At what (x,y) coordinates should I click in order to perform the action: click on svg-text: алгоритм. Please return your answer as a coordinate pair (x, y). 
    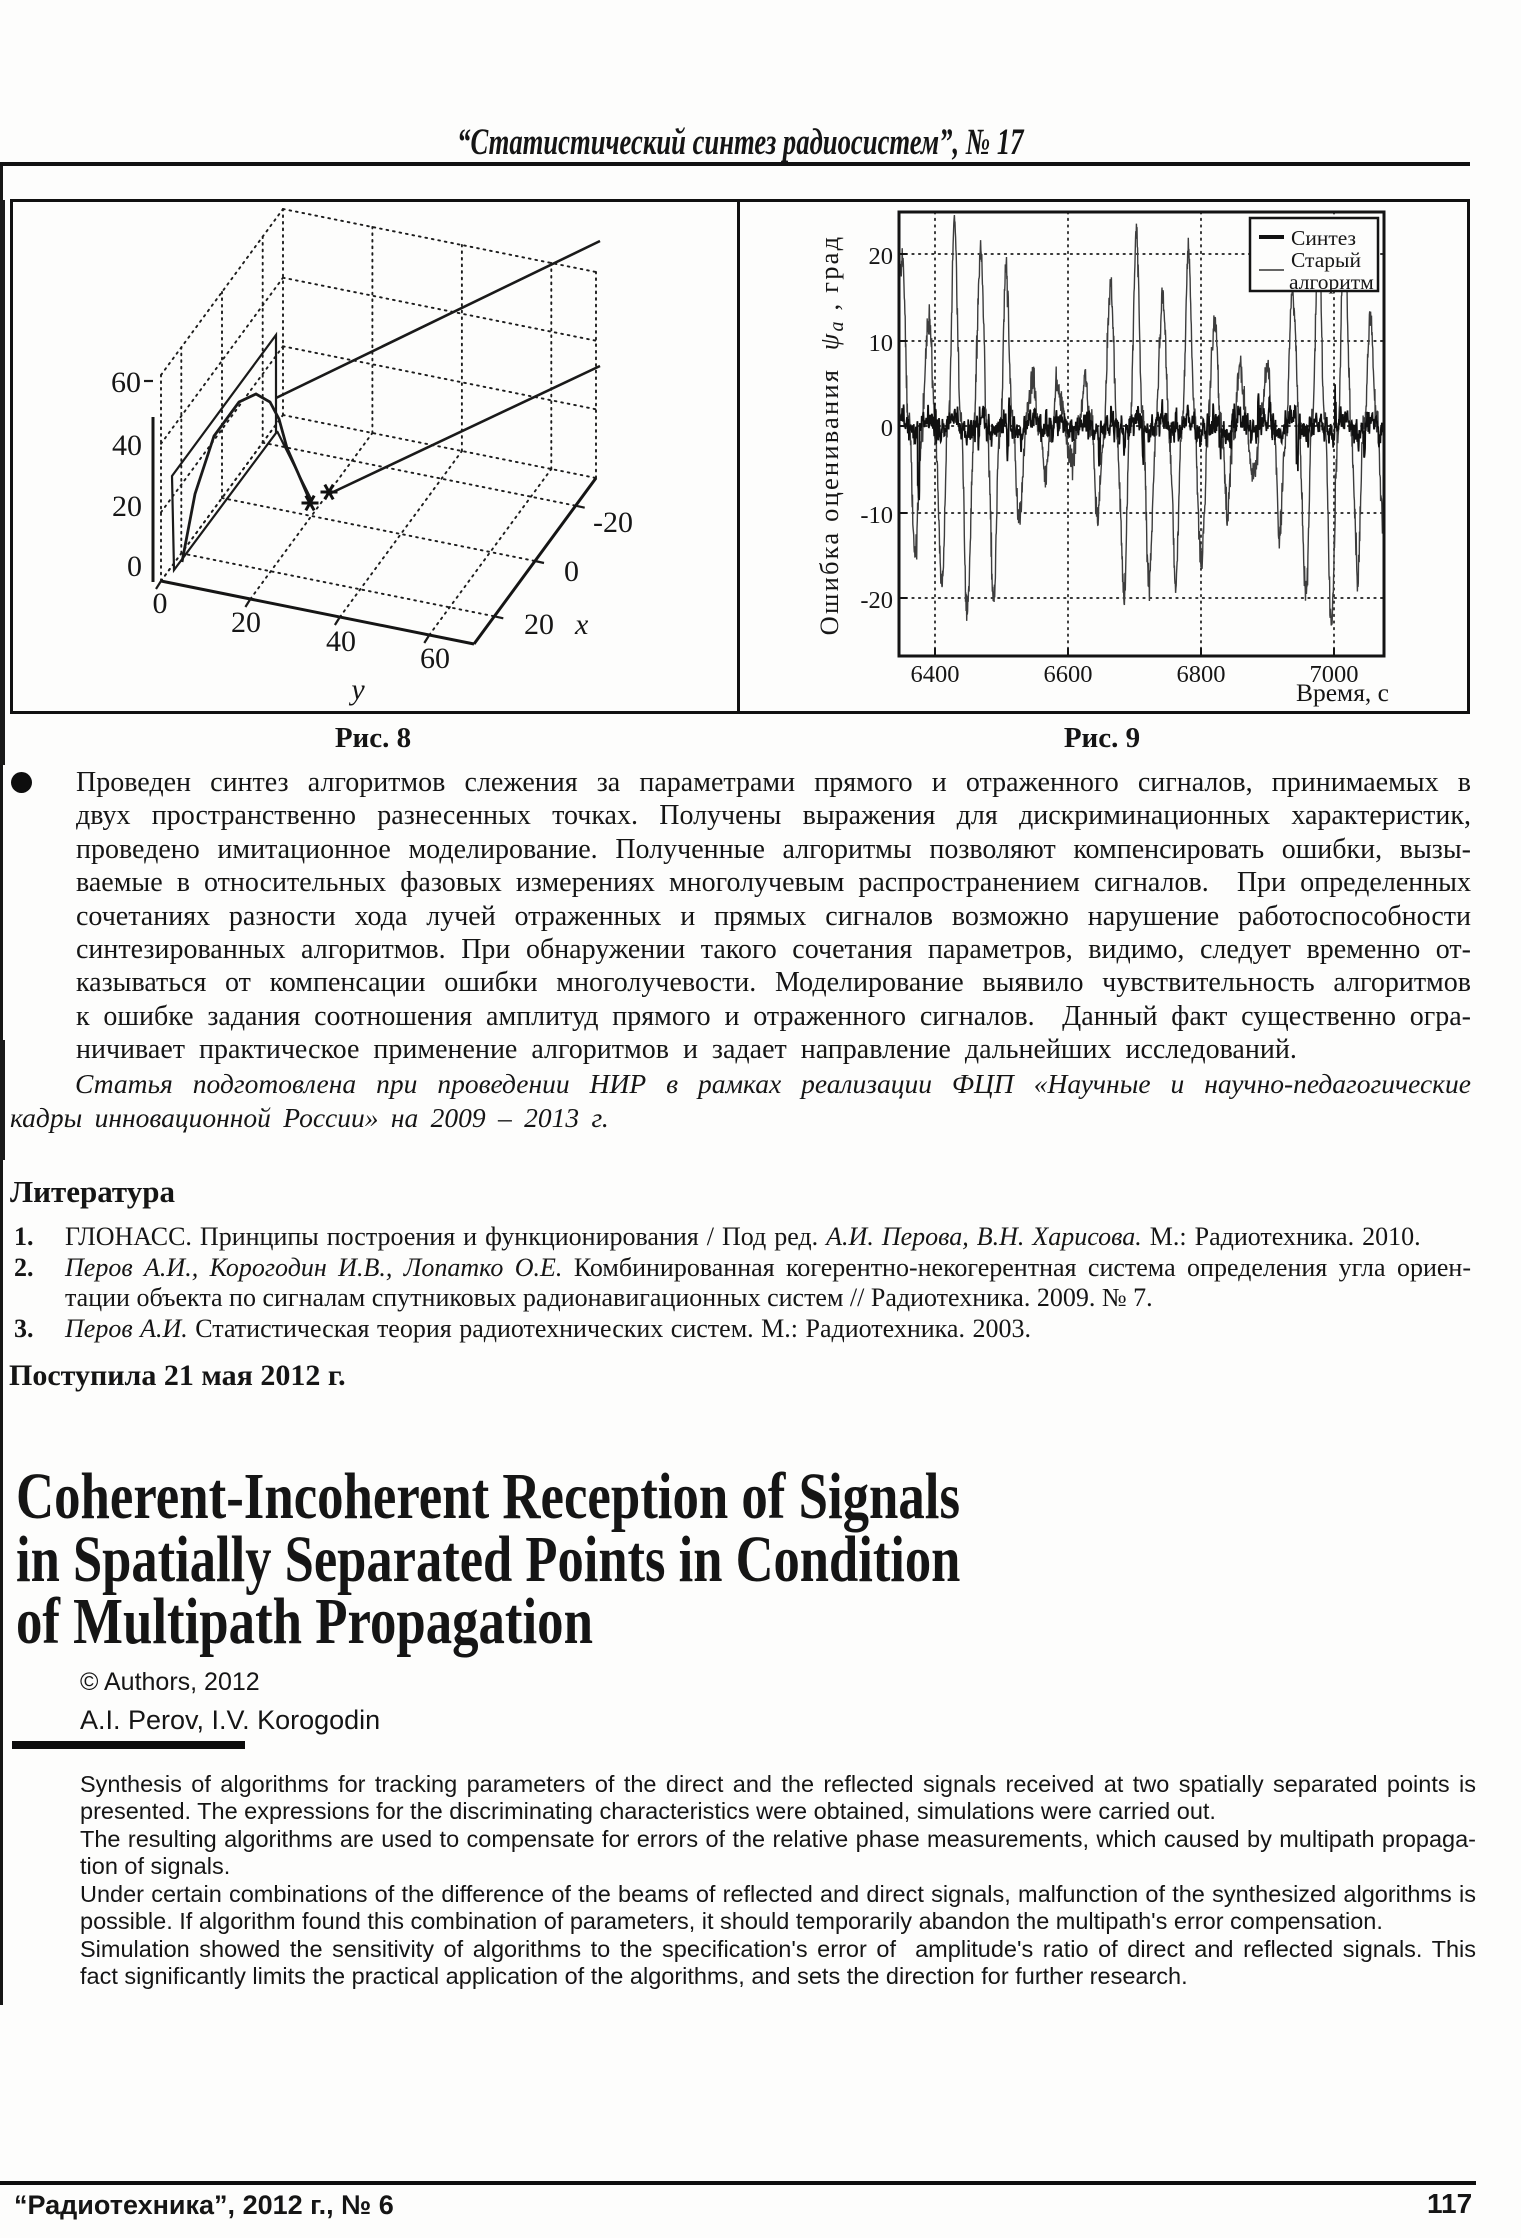
    Looking at the image, I should click on (1331, 282).